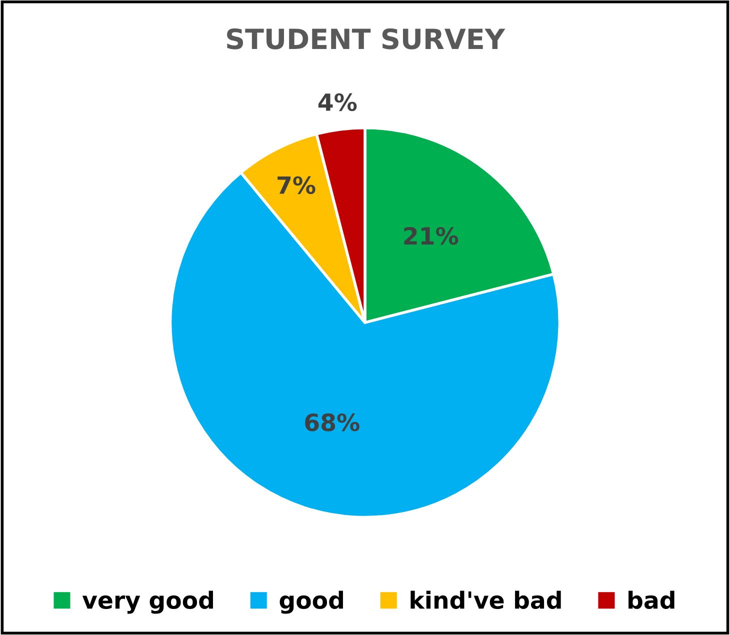  Describe the element at coordinates (485, 599) in the screenshot. I see `legend-label: kind've bad` at that location.